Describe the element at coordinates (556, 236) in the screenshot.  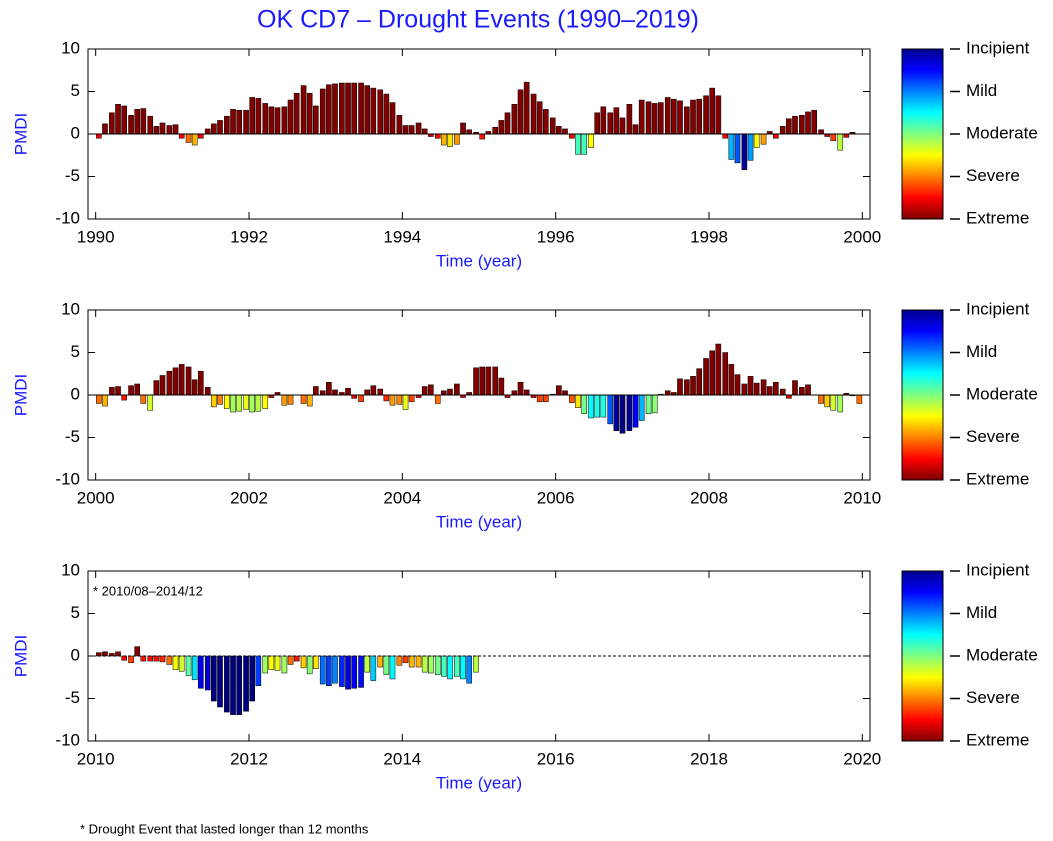
I see `x-tick-label: 1996` at that location.